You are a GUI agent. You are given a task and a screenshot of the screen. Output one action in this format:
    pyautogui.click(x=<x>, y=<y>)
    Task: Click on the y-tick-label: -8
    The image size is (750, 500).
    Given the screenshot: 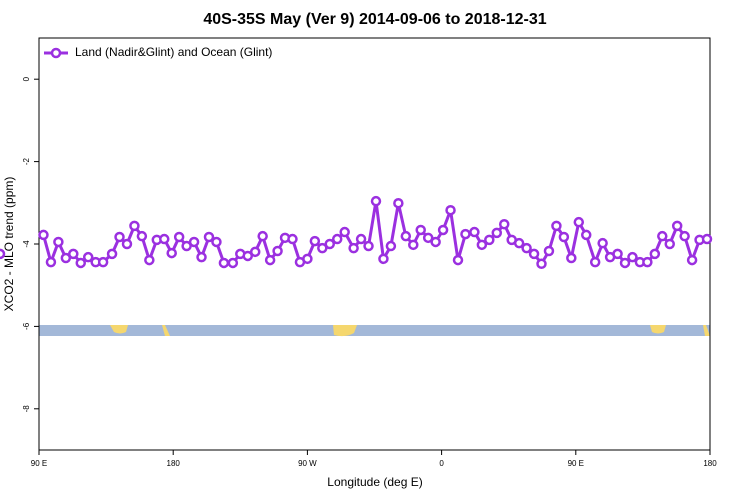 What is the action you would take?
    pyautogui.click(x=26, y=409)
    